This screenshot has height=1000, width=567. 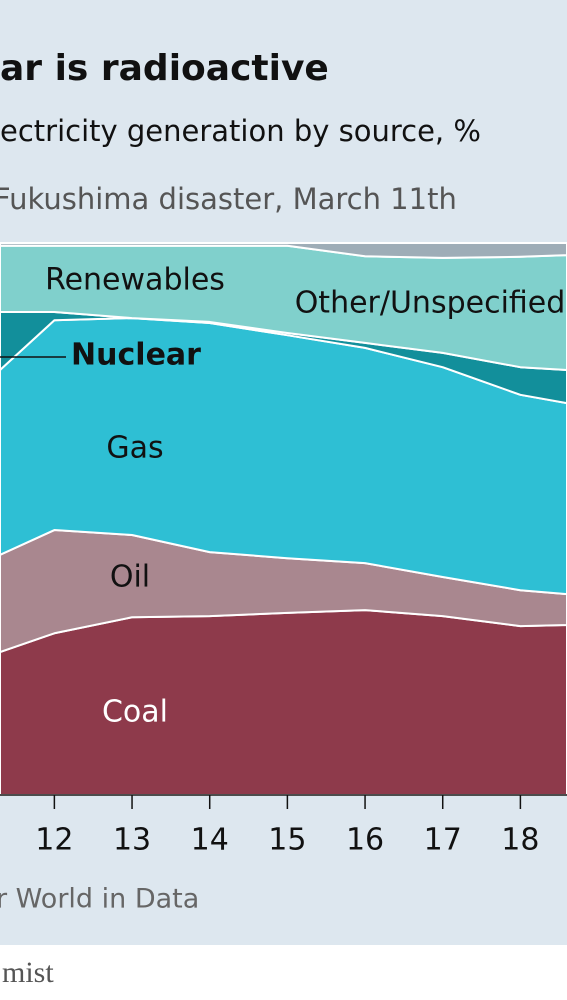 I want to click on x-tick-label: 15, so click(x=287, y=840).